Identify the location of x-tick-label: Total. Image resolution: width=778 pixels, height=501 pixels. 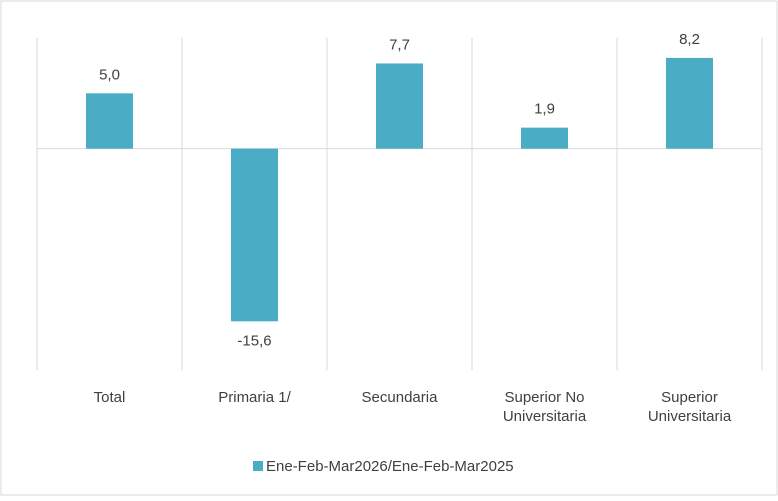
(110, 397).